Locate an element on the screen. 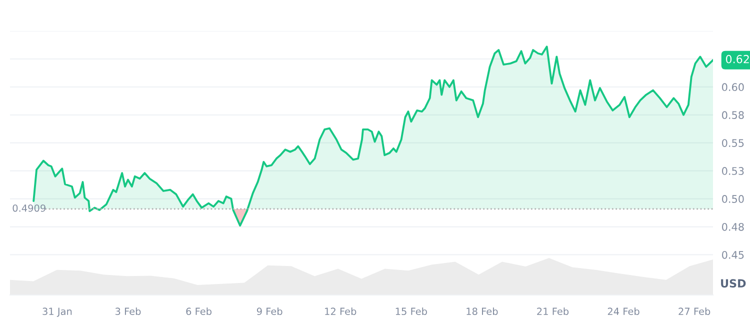 This screenshot has width=750, height=331. y-axis-title: USD is located at coordinates (733, 283).